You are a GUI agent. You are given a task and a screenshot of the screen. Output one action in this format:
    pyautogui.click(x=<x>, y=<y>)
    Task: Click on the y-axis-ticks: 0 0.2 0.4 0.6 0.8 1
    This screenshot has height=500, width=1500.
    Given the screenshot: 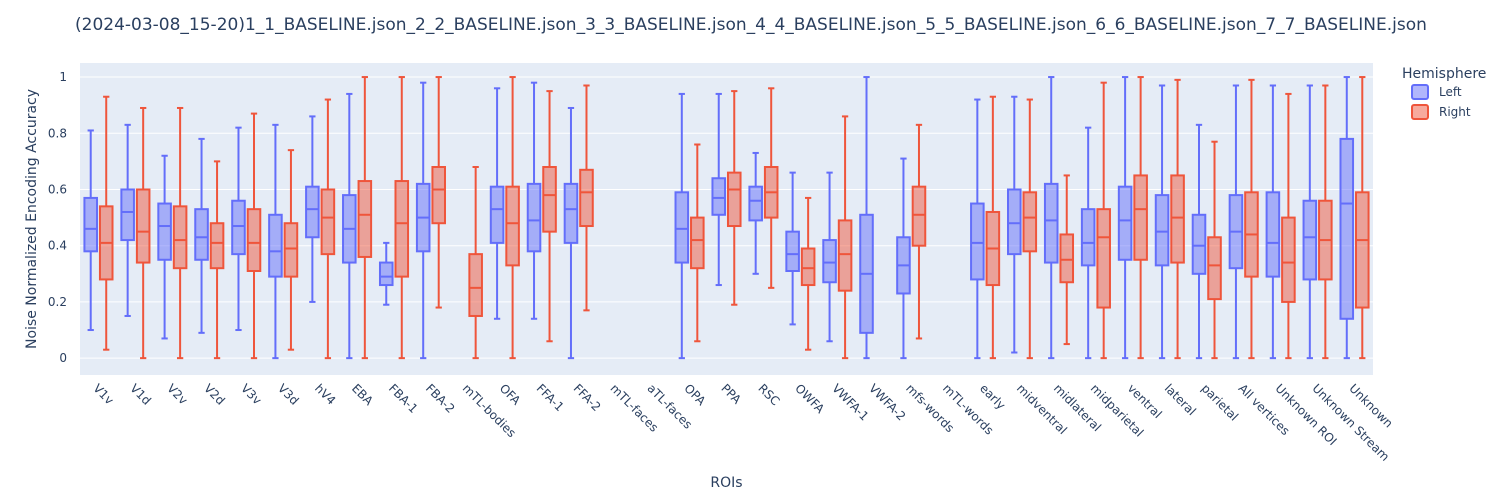 What is the action you would take?
    pyautogui.click(x=57, y=217)
    